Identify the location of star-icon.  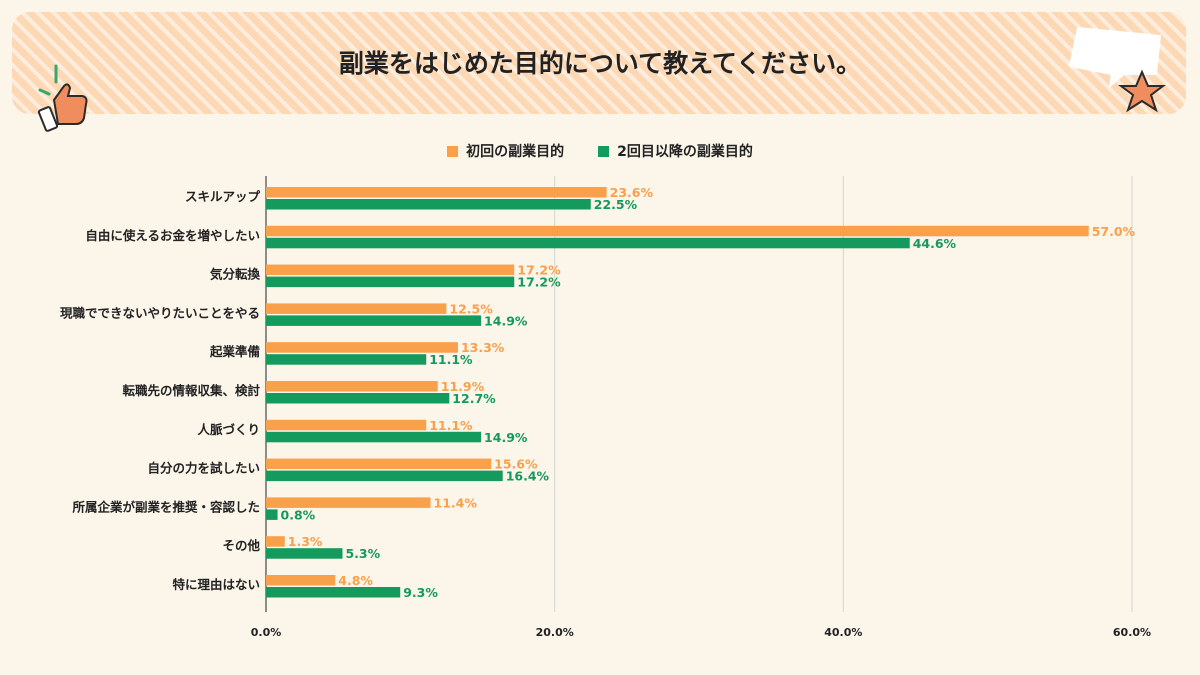
(1117, 69).